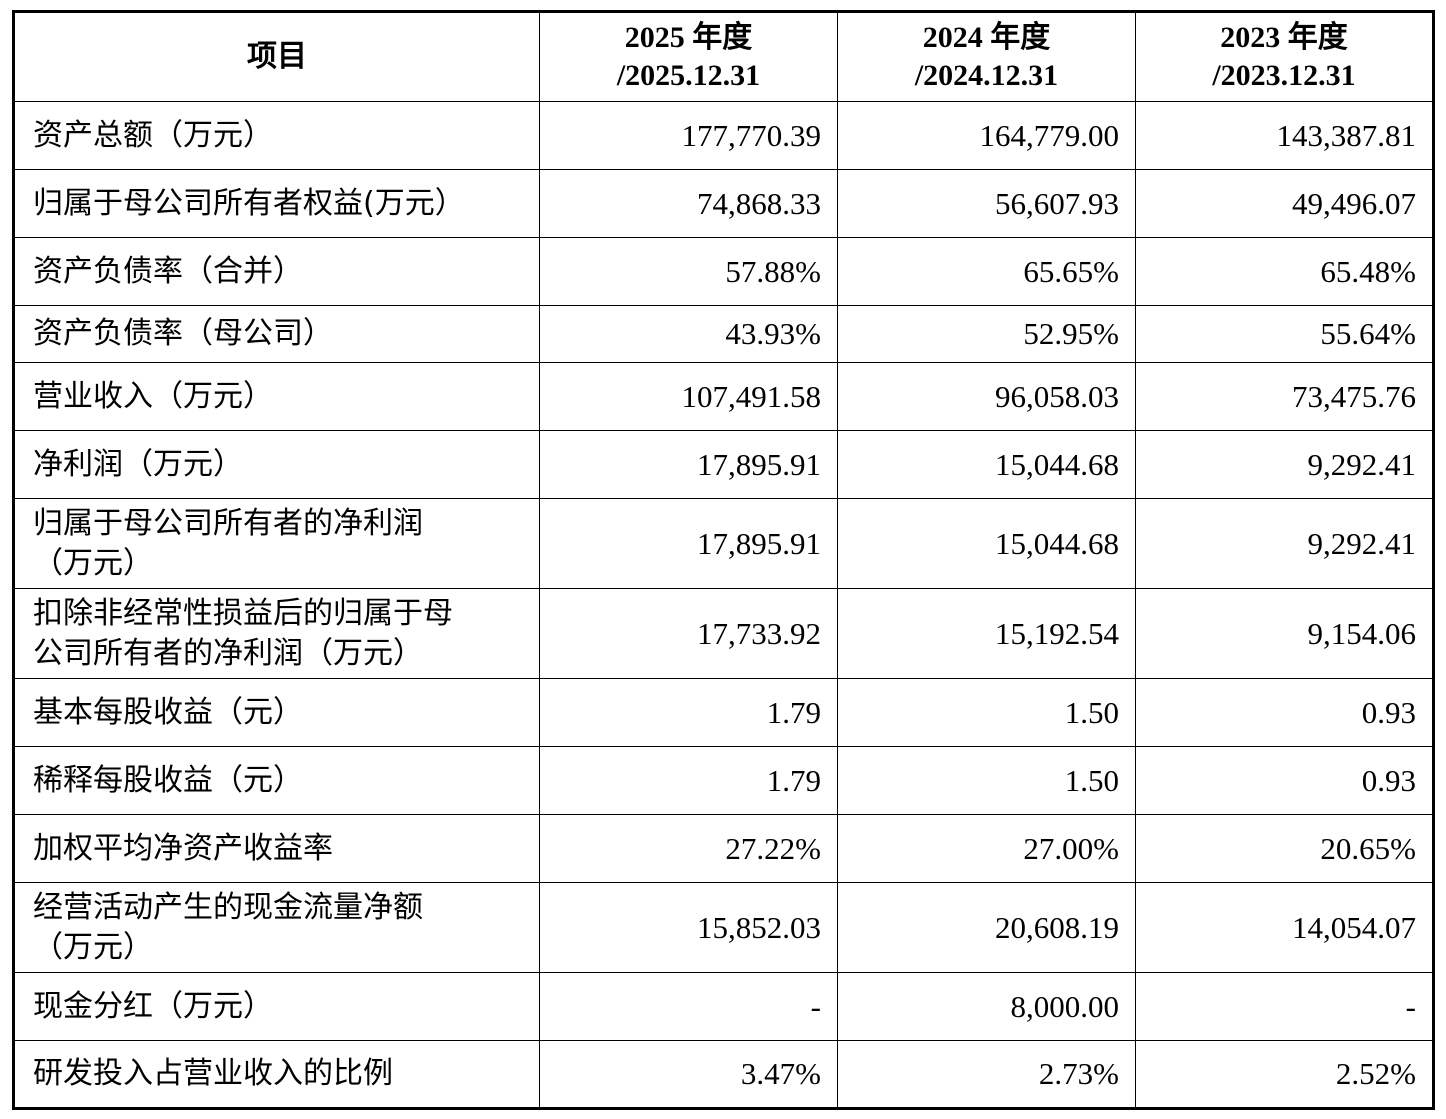 The image size is (1446, 1119). Describe the element at coordinates (1284, 1074) in the screenshot. I see `value-2023: 2.52%` at that location.